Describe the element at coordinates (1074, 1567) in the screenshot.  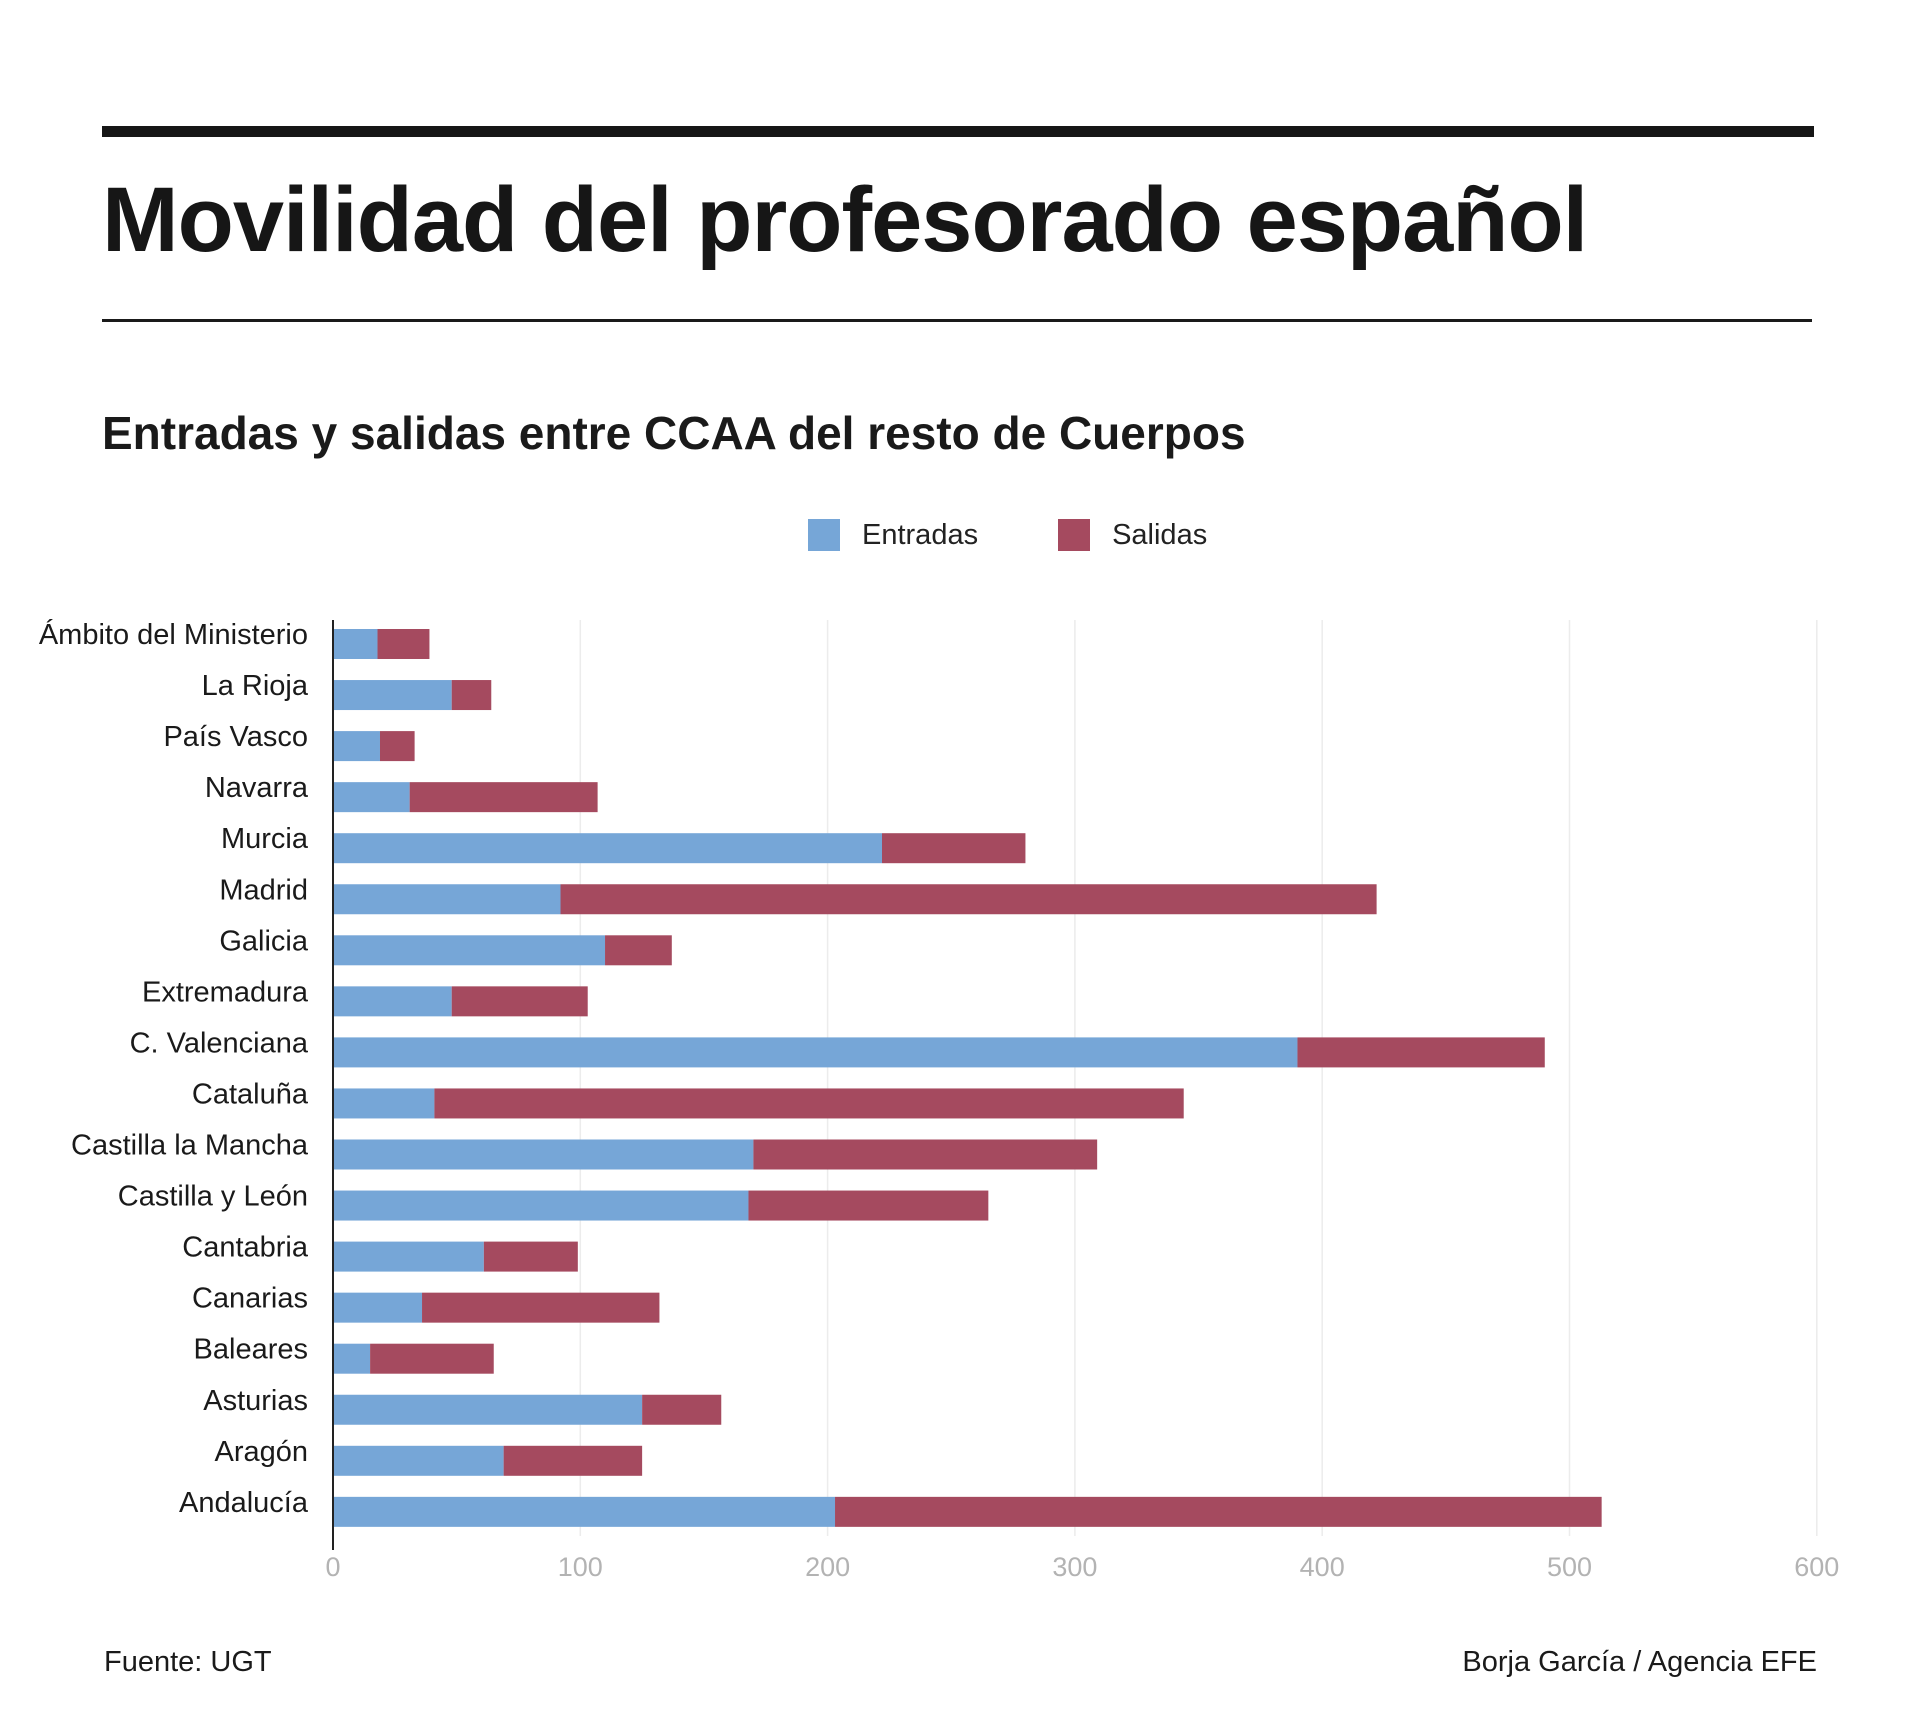
I see `x-tick-label: 300` at that location.